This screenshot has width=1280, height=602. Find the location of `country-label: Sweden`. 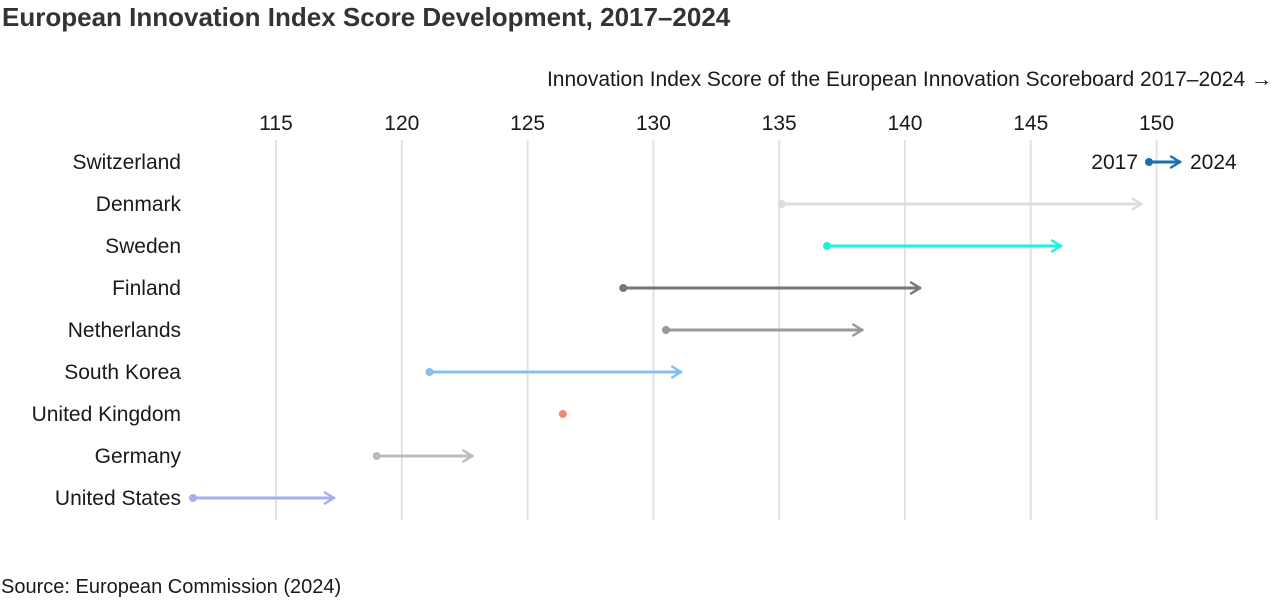

country-label: Sweden is located at coordinates (143, 246).